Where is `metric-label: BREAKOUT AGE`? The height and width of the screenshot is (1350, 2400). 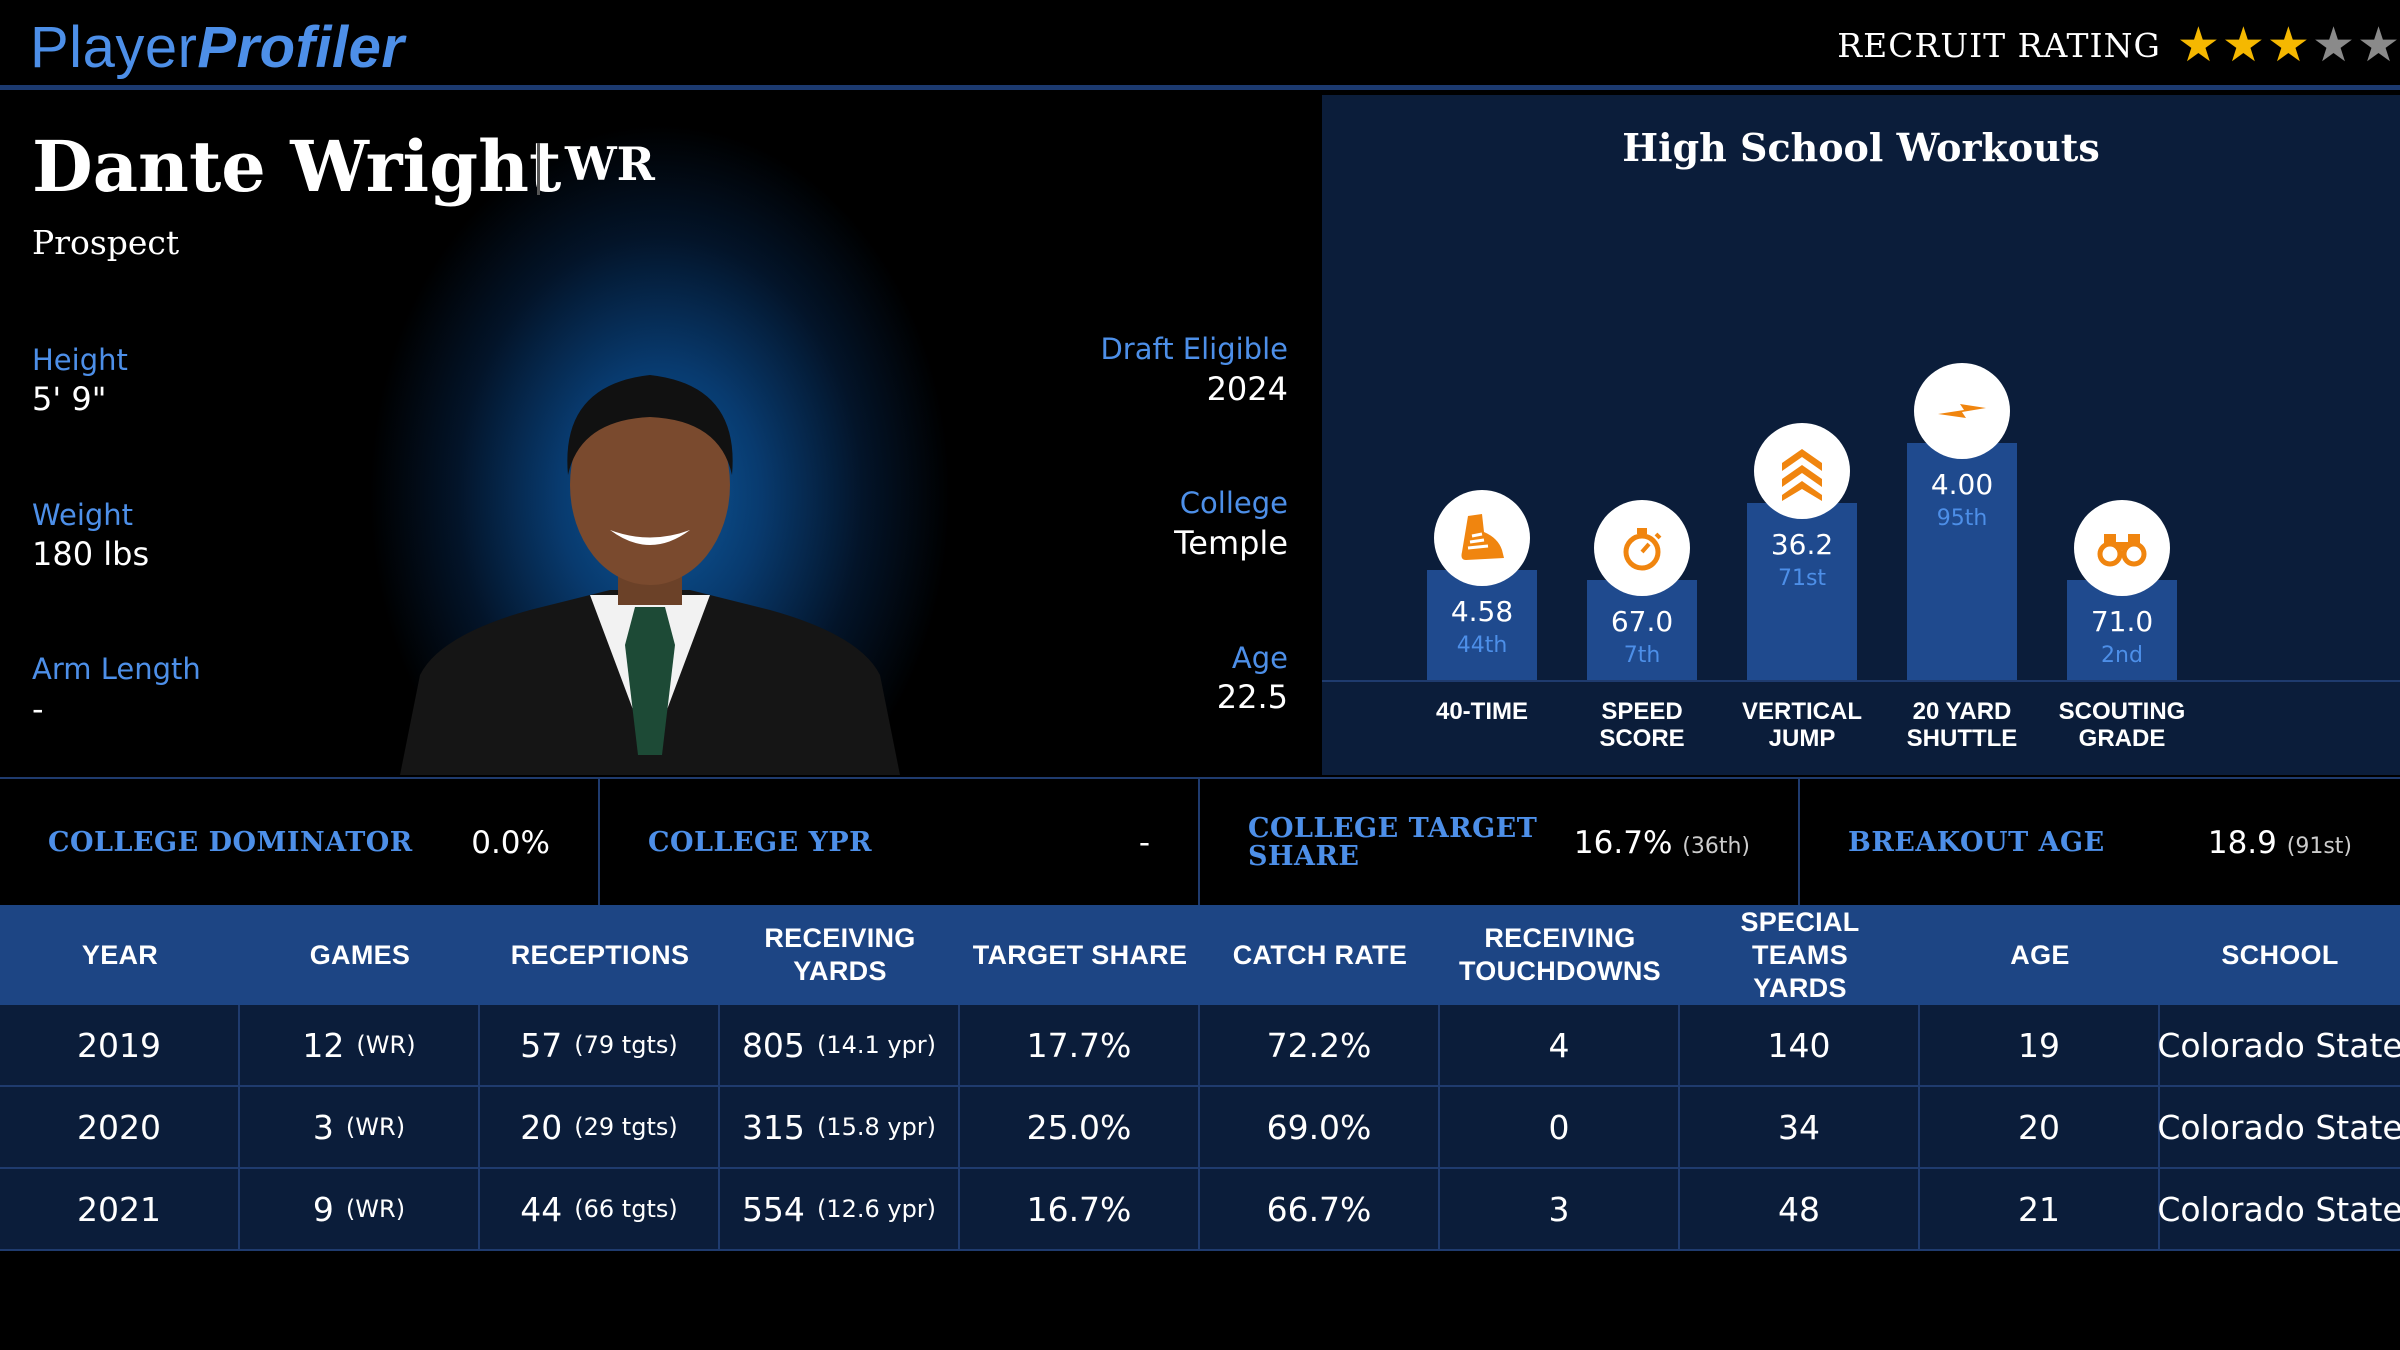 metric-label: BREAKOUT AGE is located at coordinates (1976, 842).